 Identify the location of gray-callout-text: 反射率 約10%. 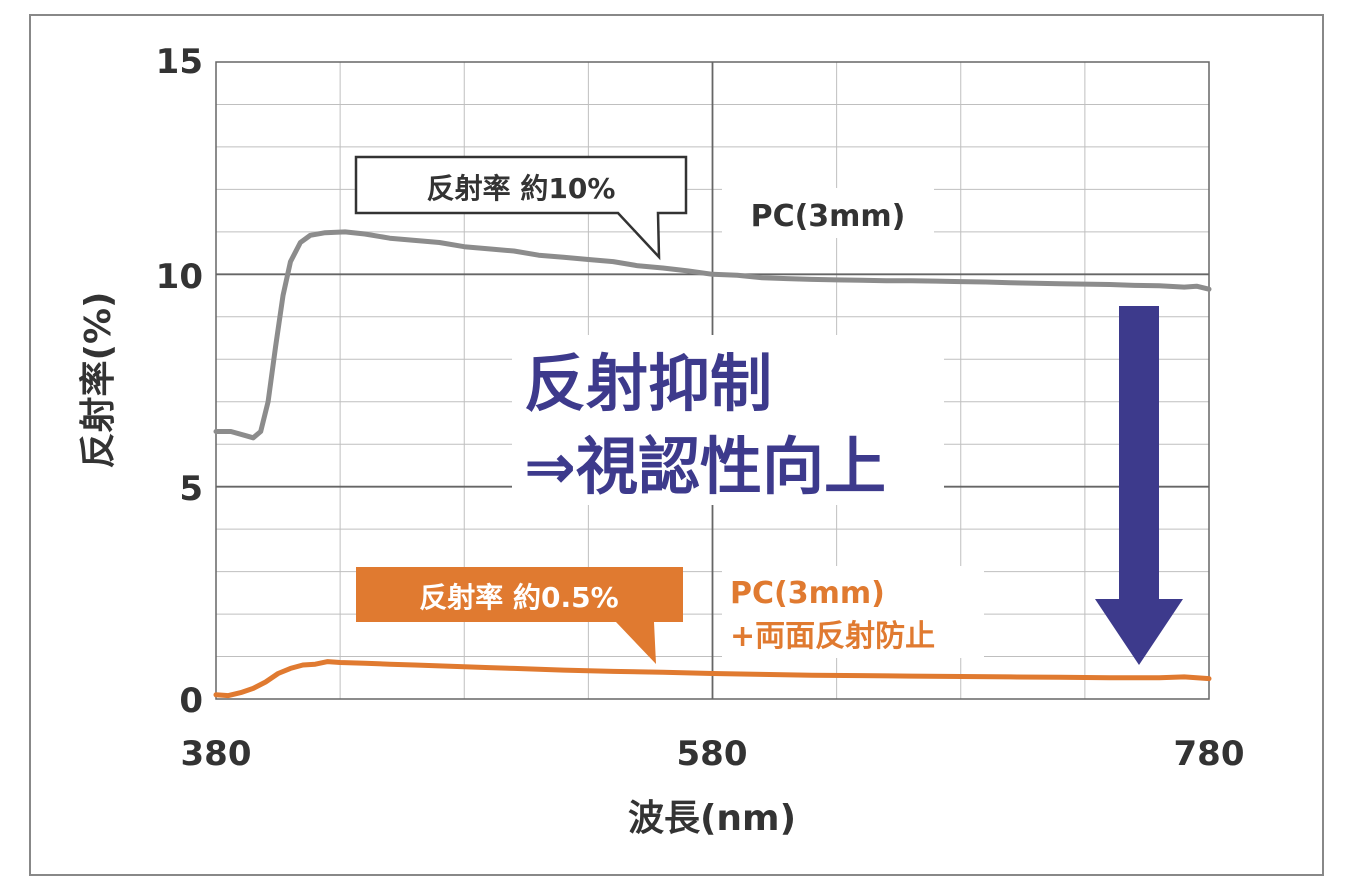
(521, 188).